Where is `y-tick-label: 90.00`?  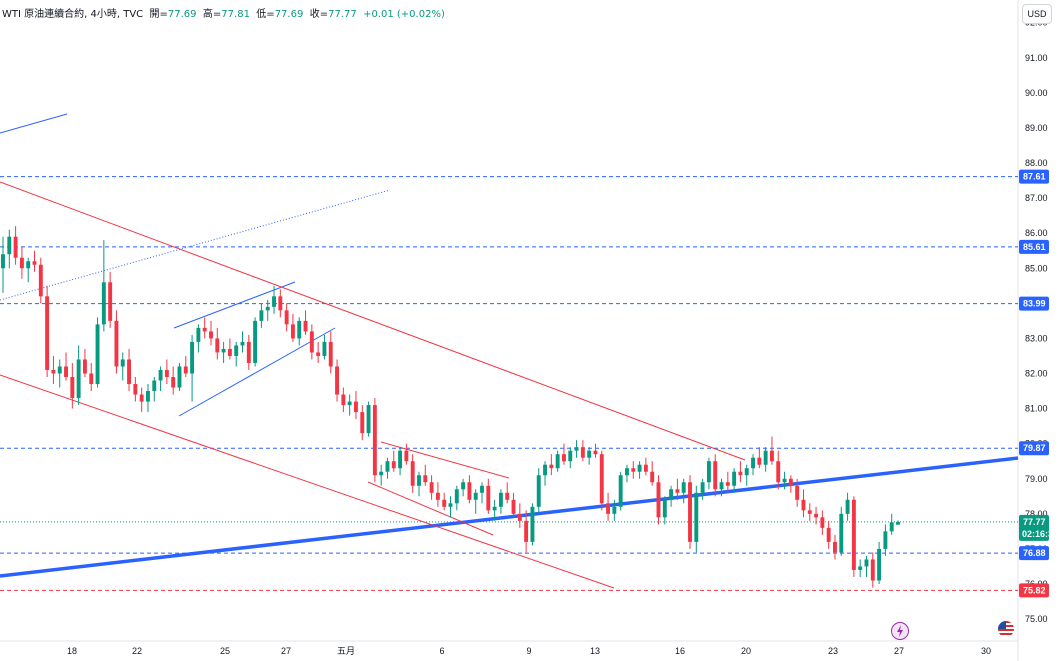
y-tick-label: 90.00 is located at coordinates (1036, 93).